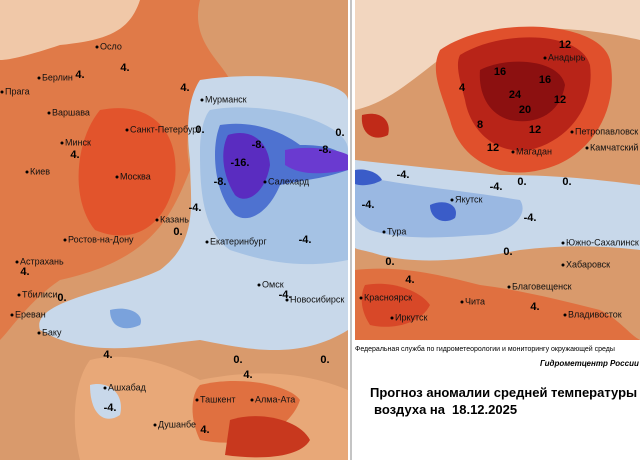 This screenshot has width=640, height=460. Describe the element at coordinates (40, 294) in the screenshot. I see `city-label: Тбилиси` at that location.